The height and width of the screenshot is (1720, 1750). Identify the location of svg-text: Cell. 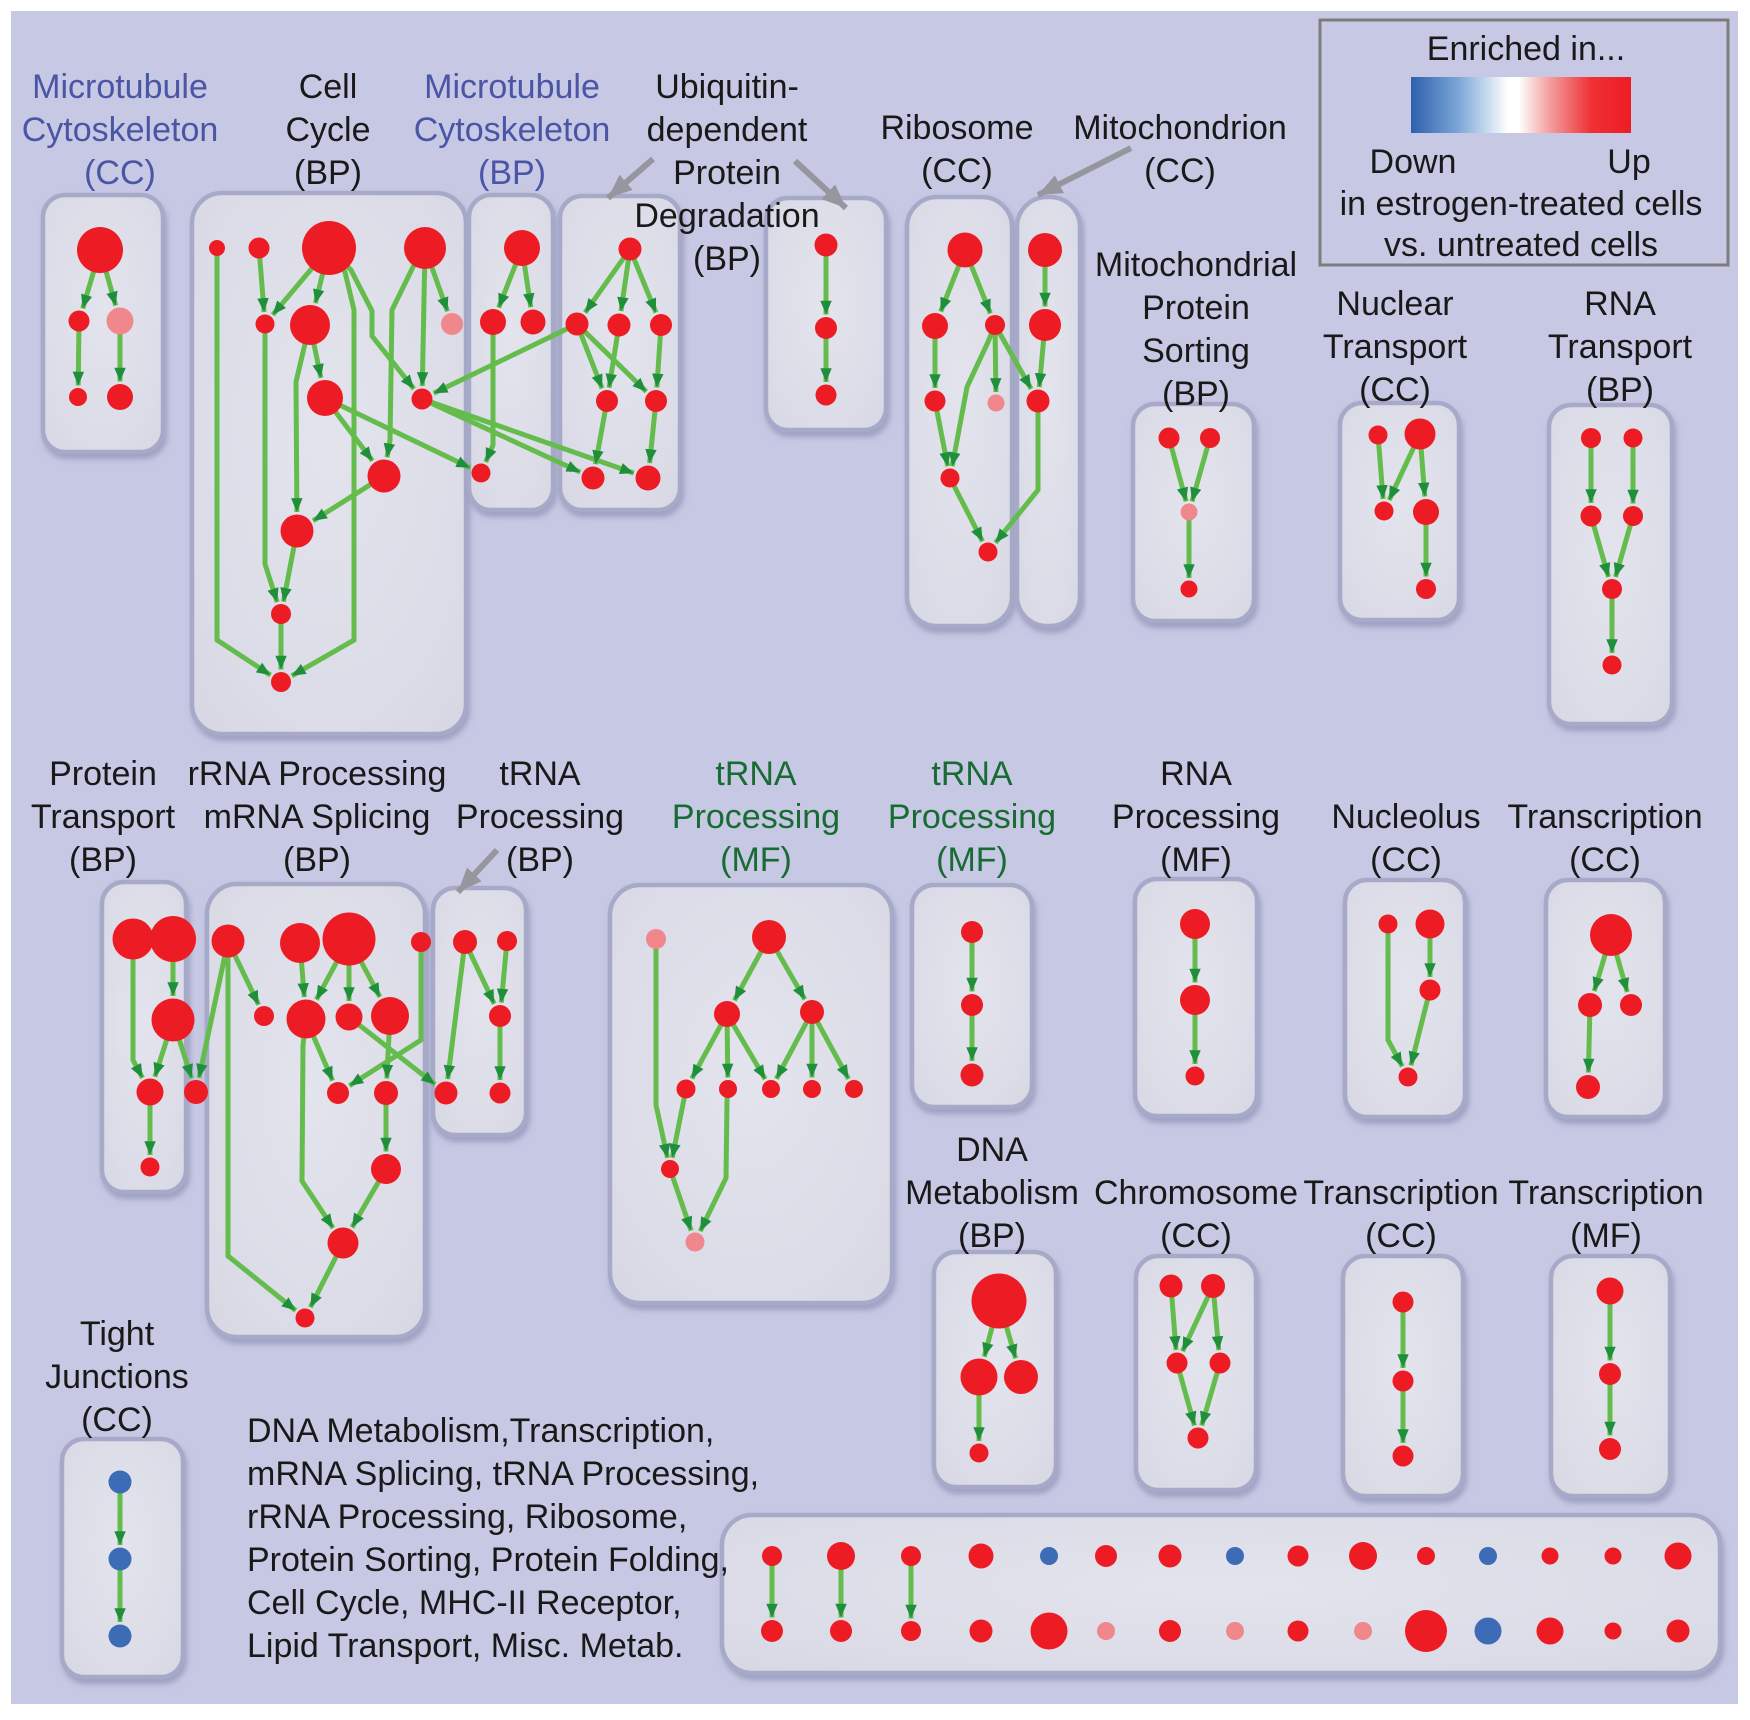
(328, 87).